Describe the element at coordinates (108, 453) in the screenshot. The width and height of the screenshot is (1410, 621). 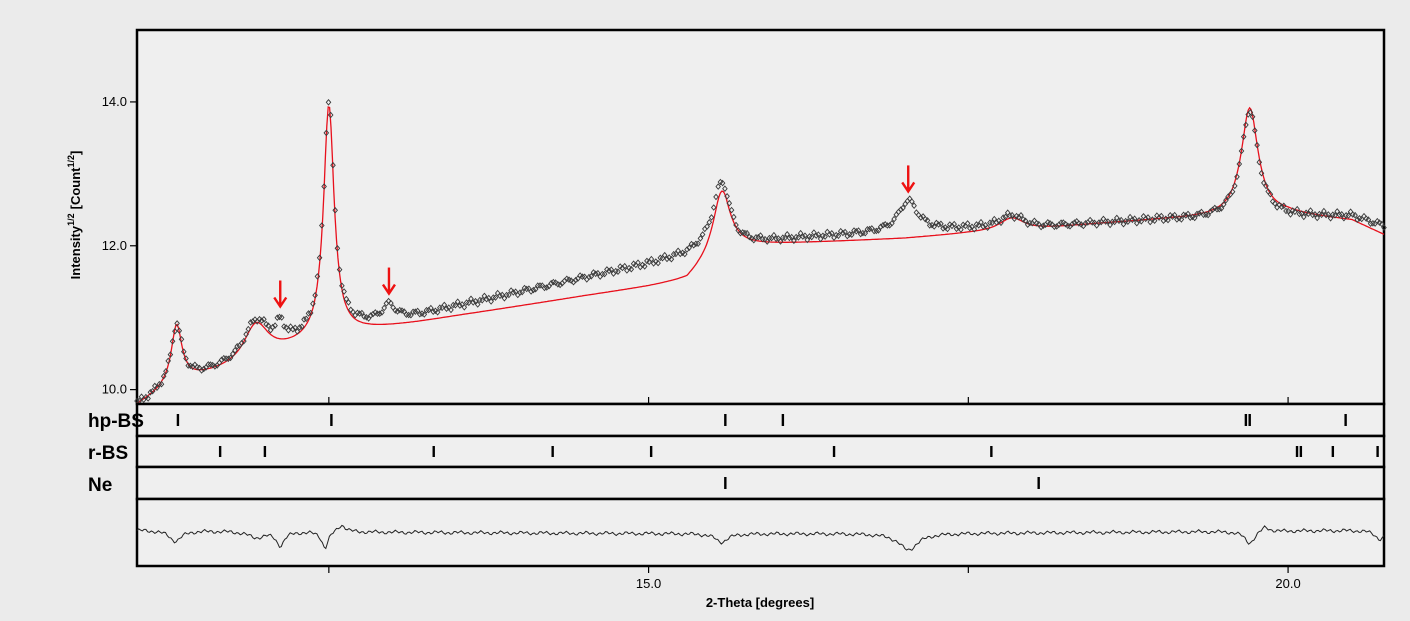
I see `strip-label-r-bs: r-BS` at that location.